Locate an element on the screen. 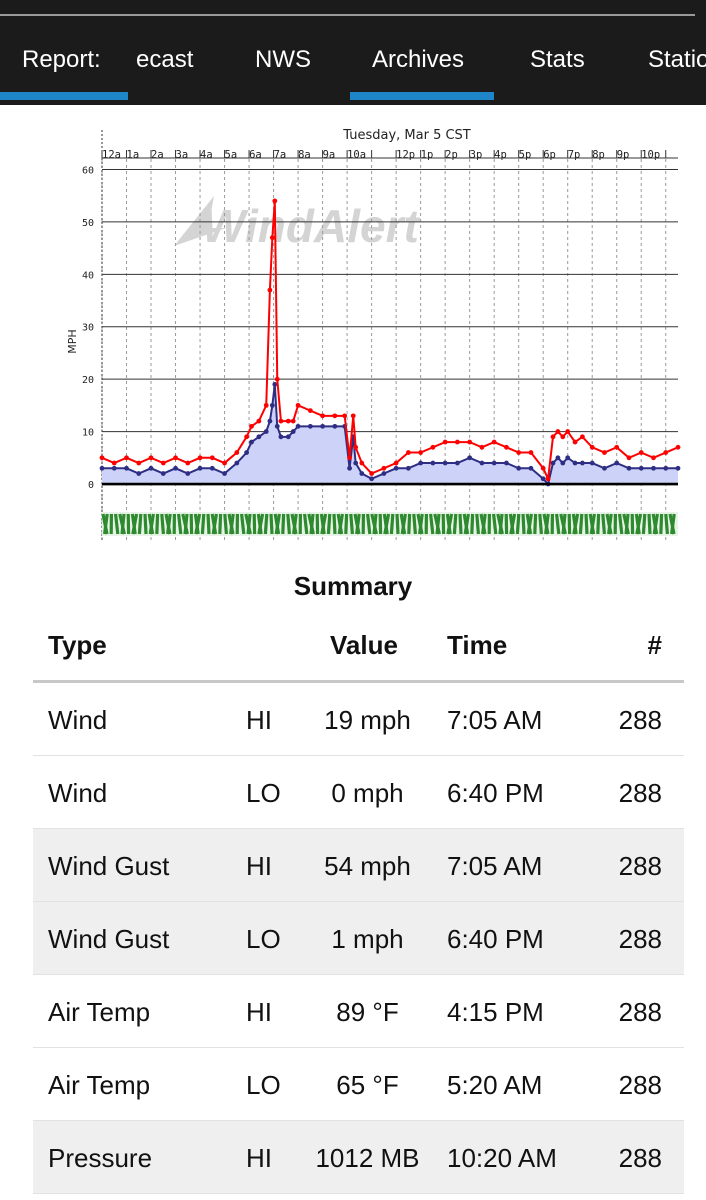  cell-value: 1 mph is located at coordinates (367, 939).